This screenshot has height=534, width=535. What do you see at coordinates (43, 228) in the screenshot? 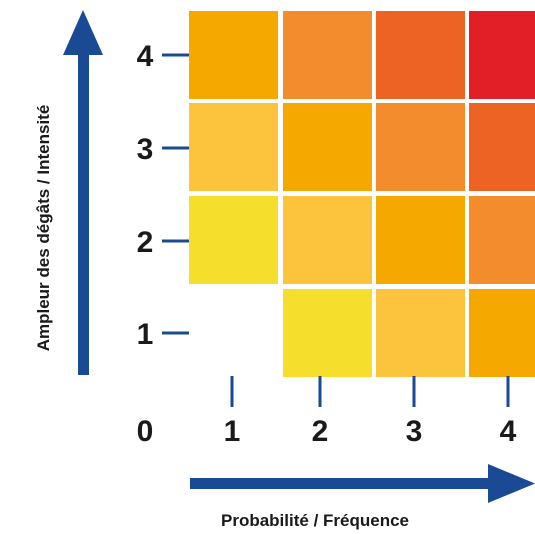
I see `y-axis-title: Ampleur des dégâts / Intensité` at bounding box center [43, 228].